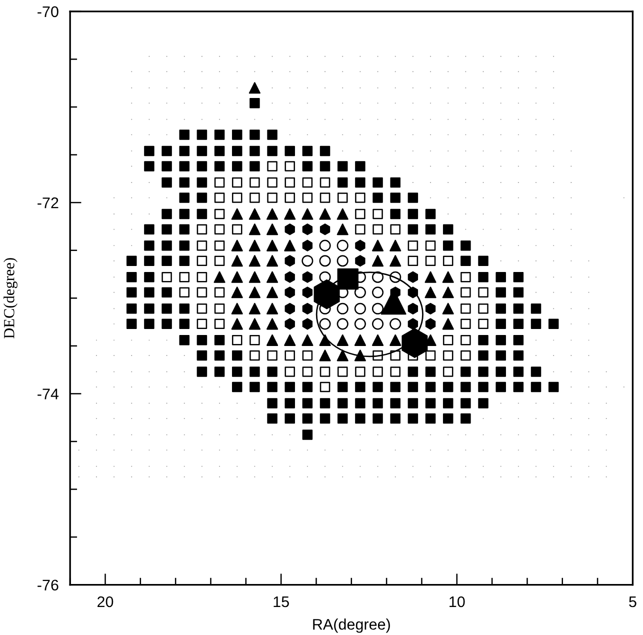 The height and width of the screenshot is (635, 643). I want to click on x-tick-label: 20, so click(106, 602).